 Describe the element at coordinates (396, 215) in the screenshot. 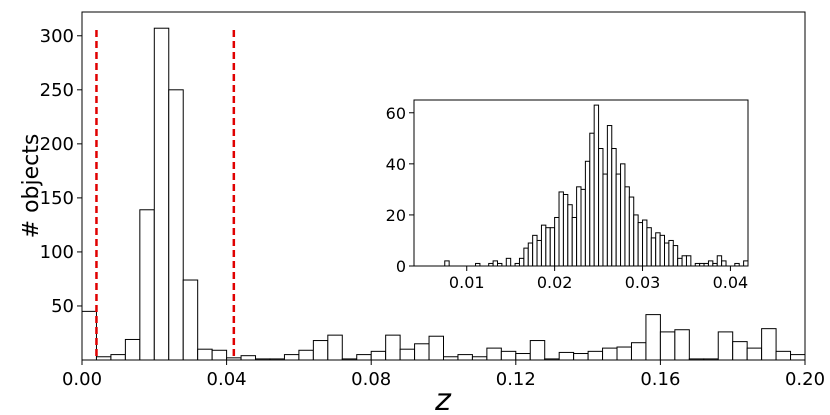

I see `inset-y-tick-label: 20` at that location.